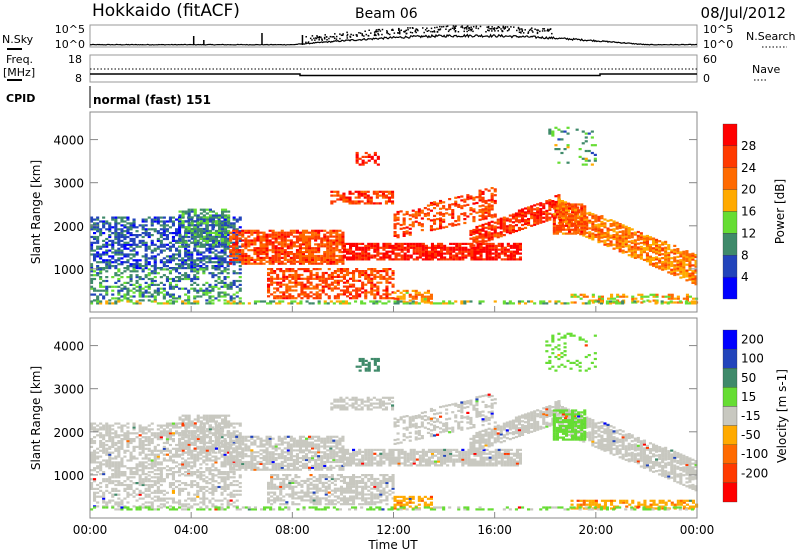 The width and height of the screenshot is (800, 554). What do you see at coordinates (36, 212) in the screenshot?
I see `y-axis-label: Slant Range [km]` at bounding box center [36, 212].